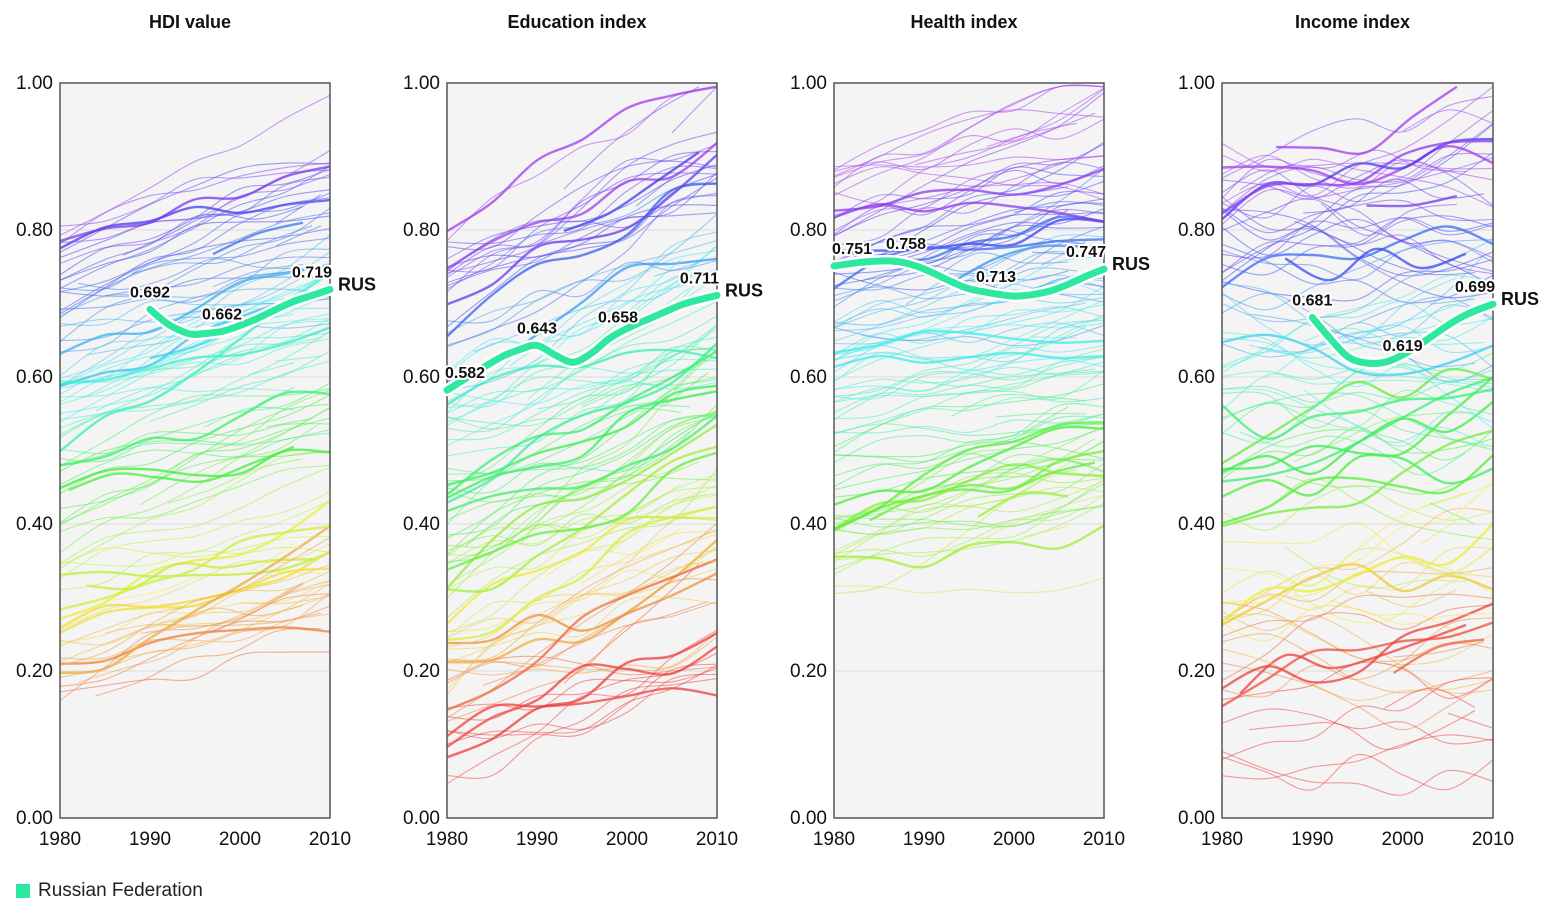 The height and width of the screenshot is (904, 1543). Describe the element at coordinates (537, 328) in the screenshot. I see `value-label: 0.643` at that location.